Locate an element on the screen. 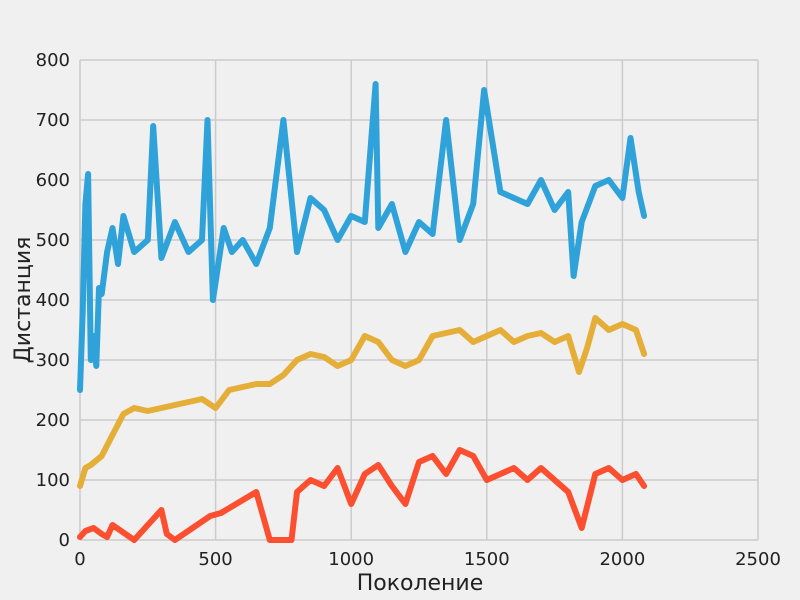 This screenshot has width=800, height=600. x-tick-label: 1000 is located at coordinates (351, 559).